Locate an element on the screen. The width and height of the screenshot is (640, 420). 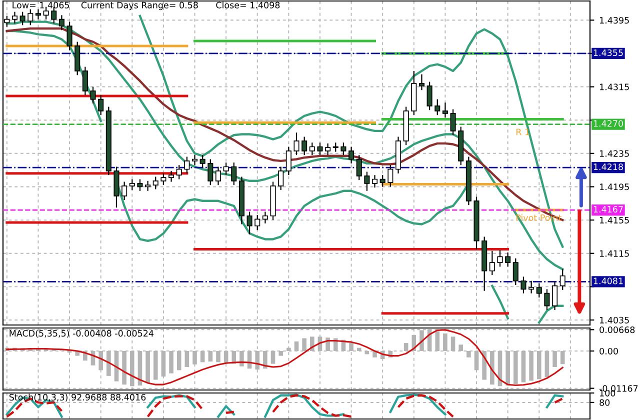
y-tick-label: 1.4395 is located at coordinates (614, 20).